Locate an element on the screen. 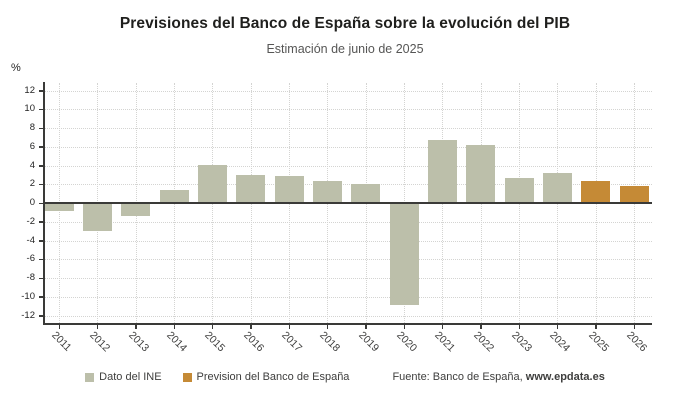  x-axis-tick-label: 2011 is located at coordinates (61, 341).